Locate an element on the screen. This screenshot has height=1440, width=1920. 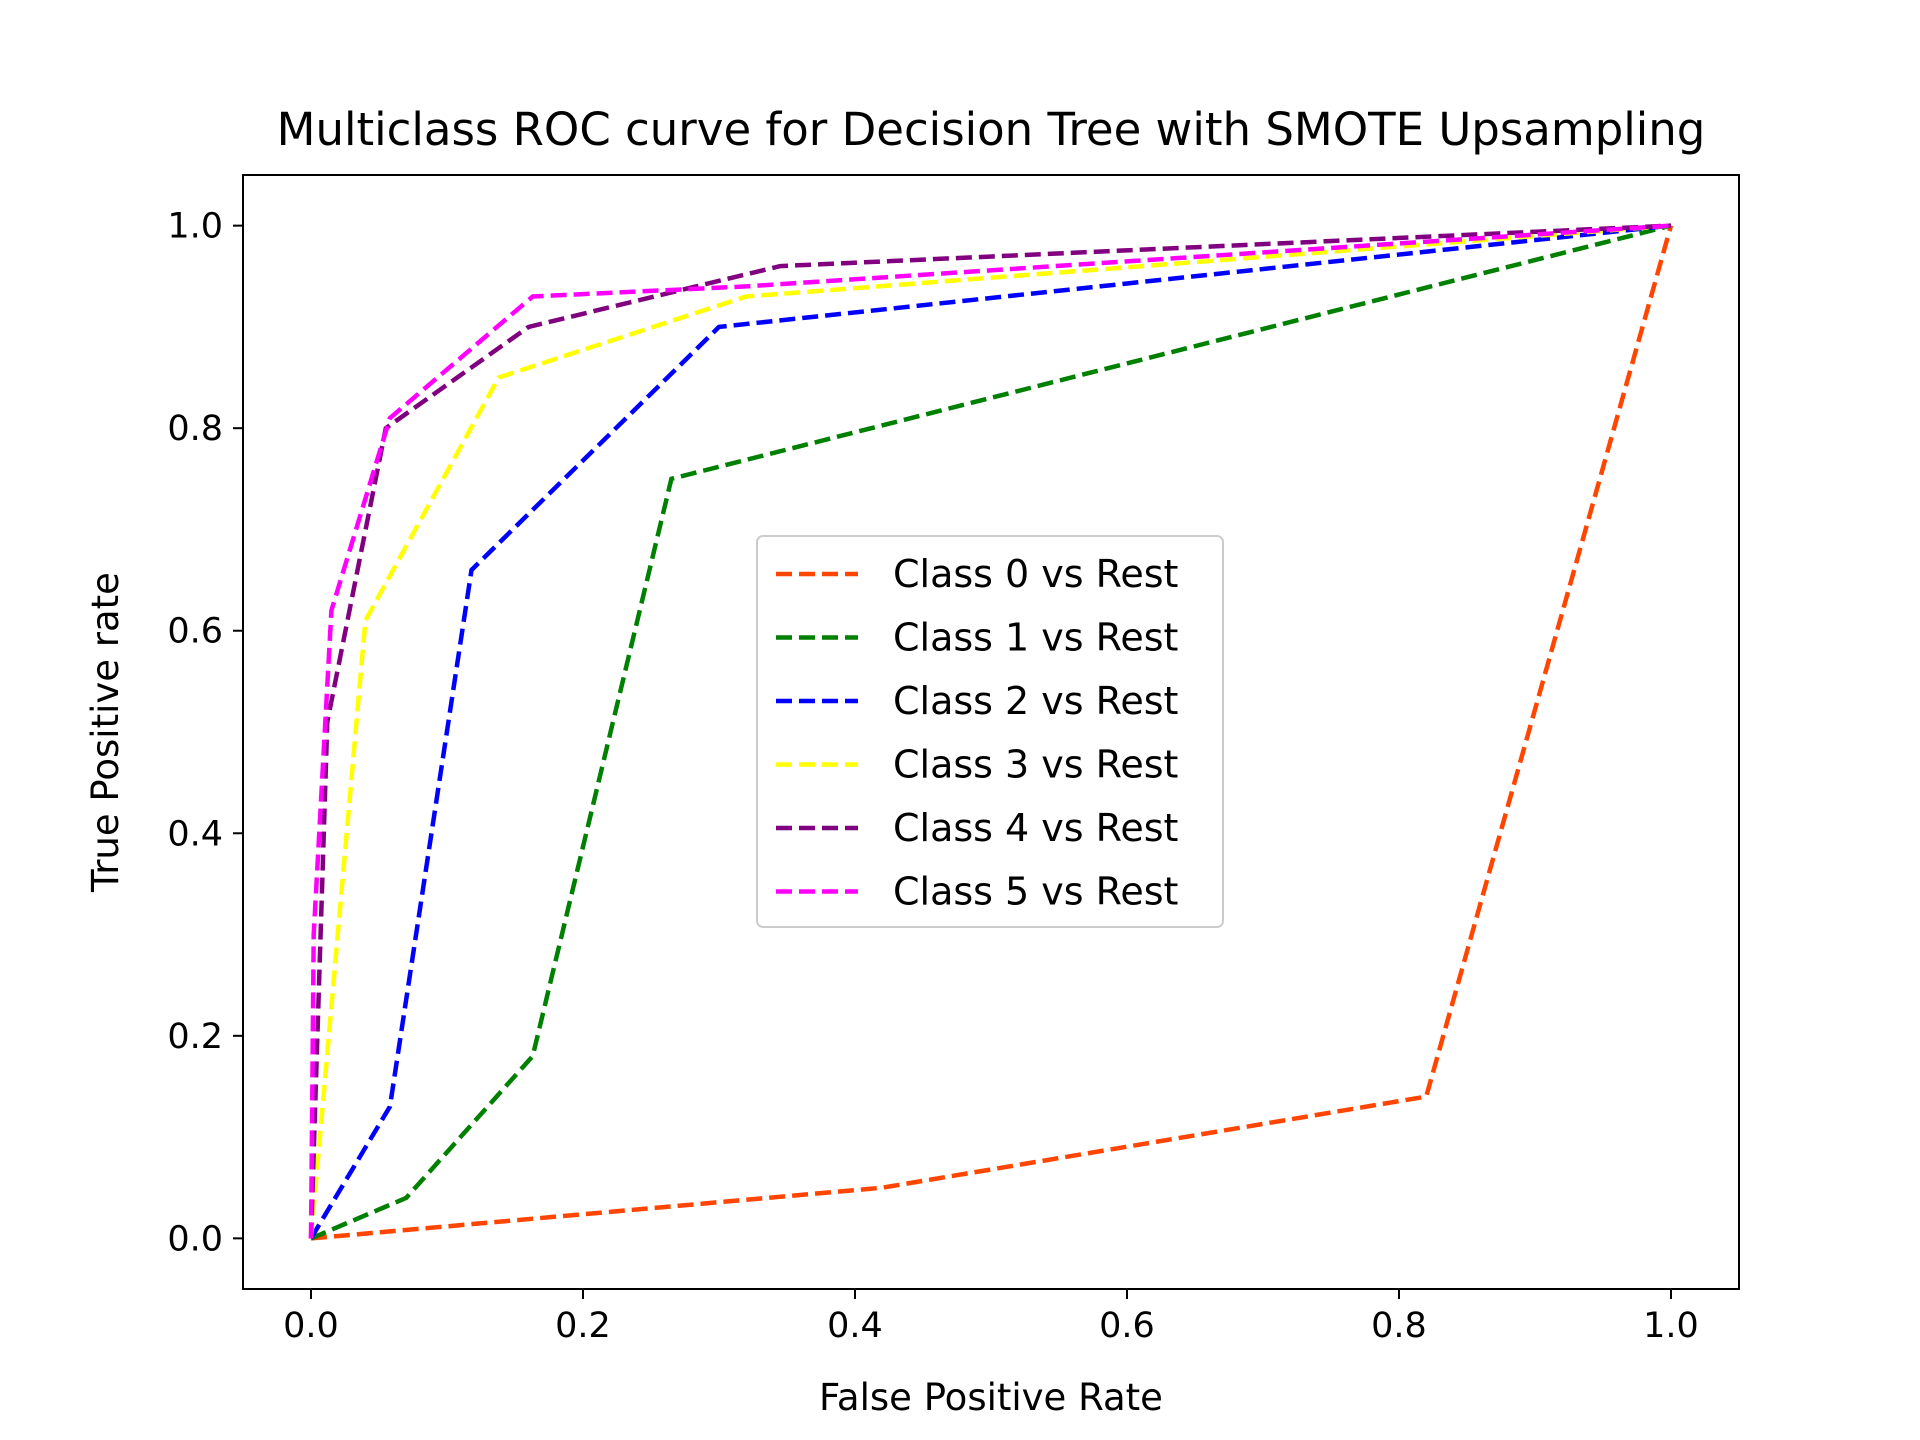
y-tick-label: 0.8 is located at coordinates (195, 429).